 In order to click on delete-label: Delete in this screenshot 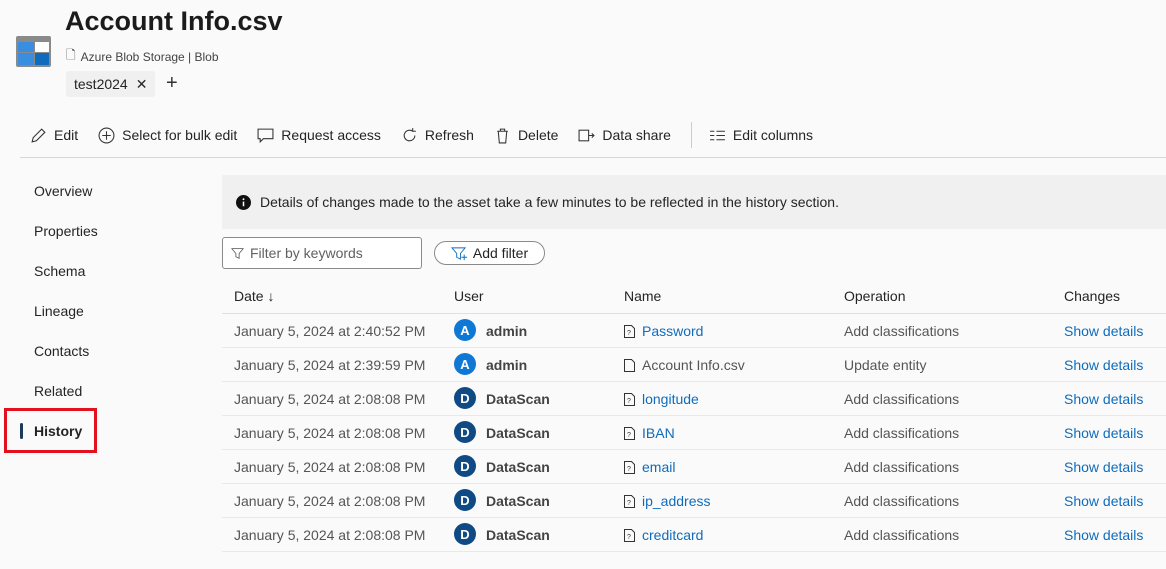, I will do `click(538, 135)`.